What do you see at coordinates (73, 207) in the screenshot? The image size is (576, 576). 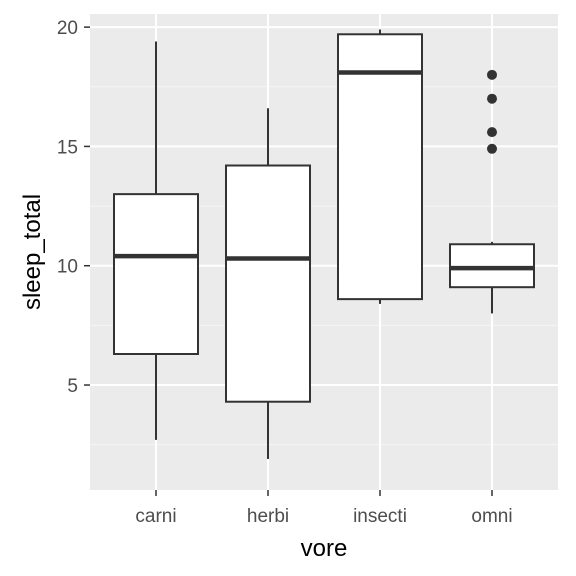 I see `y-axis: 5 10 15 20` at bounding box center [73, 207].